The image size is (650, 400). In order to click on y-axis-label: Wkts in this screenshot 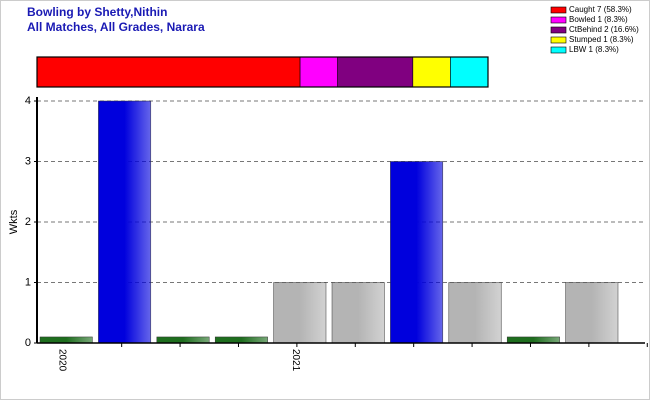, I will do `click(14, 221)`.